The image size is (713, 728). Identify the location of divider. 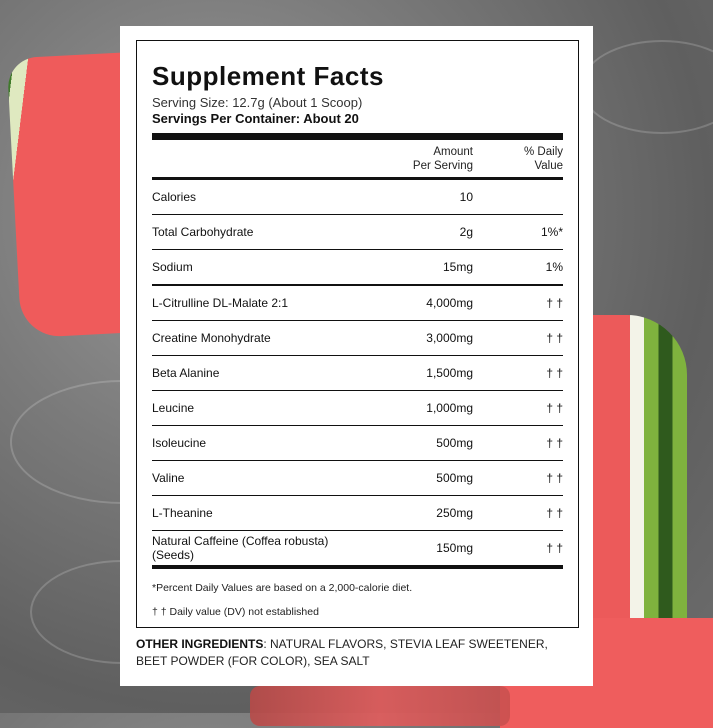
(357, 136).